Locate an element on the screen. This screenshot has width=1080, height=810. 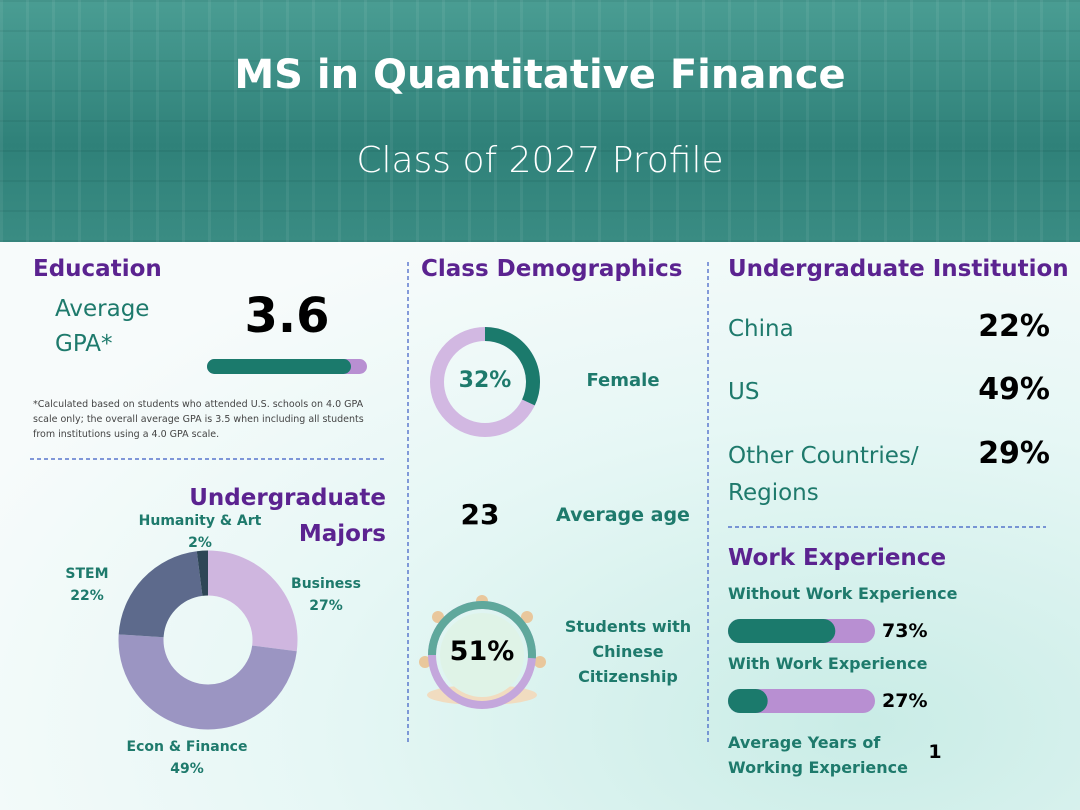
institution-name: Other Countries/ Regions is located at coordinates (823, 474).